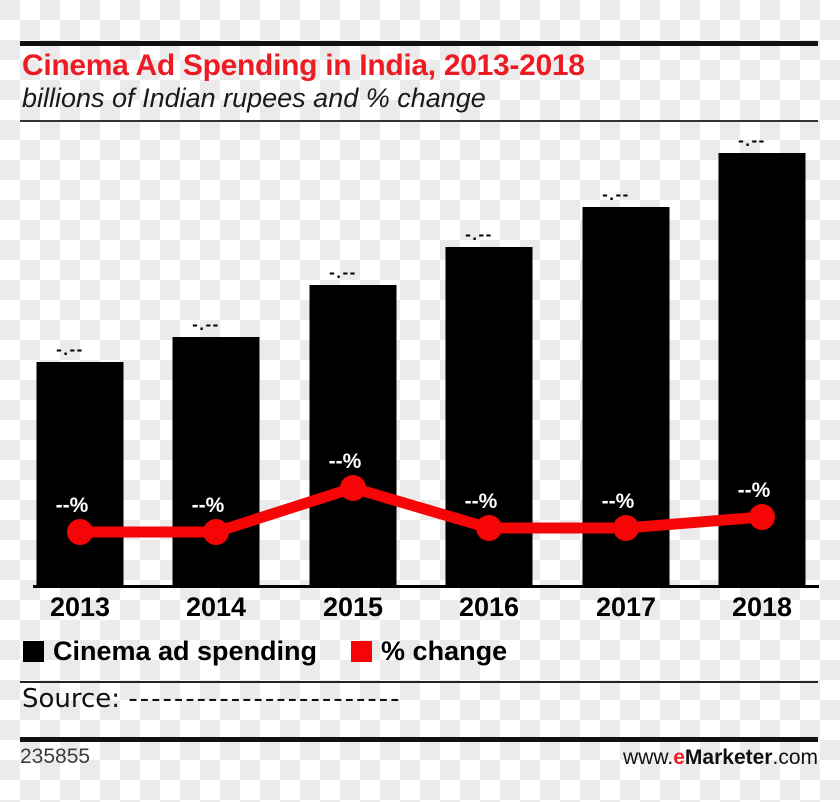 This screenshot has width=840, height=802. I want to click on legend-item-pct-change: % change, so click(429, 651).